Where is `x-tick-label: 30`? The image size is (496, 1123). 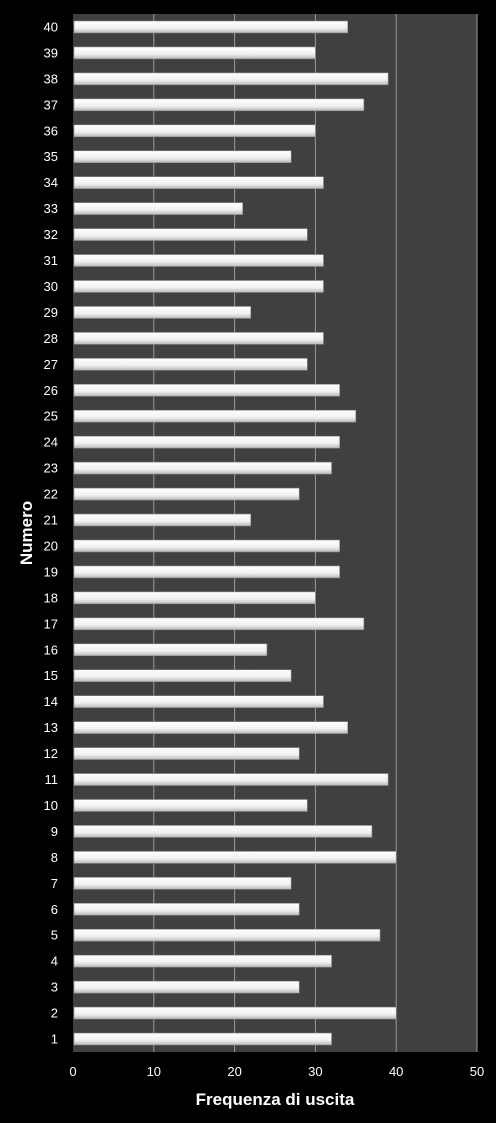 x-tick-label: 30 is located at coordinates (315, 1071).